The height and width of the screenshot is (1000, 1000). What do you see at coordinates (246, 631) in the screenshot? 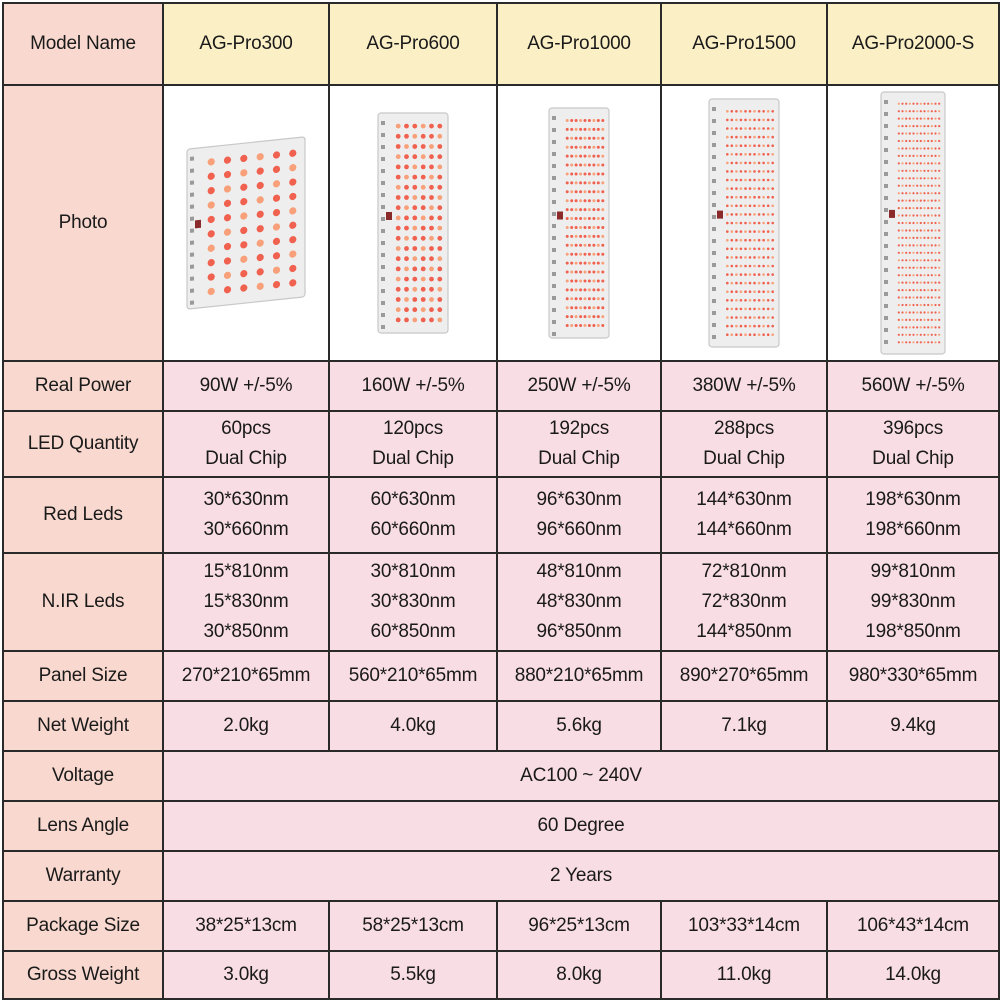
I see `nir-850-value: 30*850nm` at bounding box center [246, 631].